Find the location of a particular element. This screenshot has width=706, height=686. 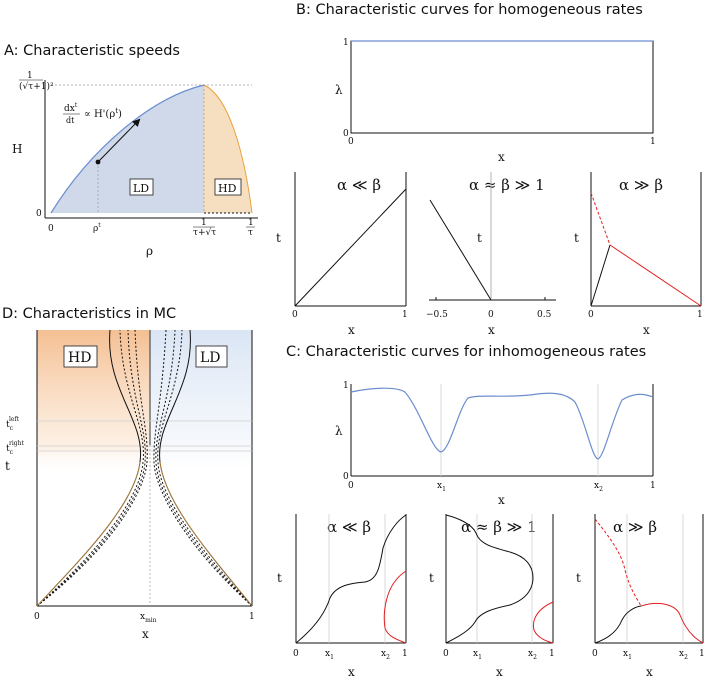

panel-c-xtick-0: 0 is located at coordinates (351, 486).